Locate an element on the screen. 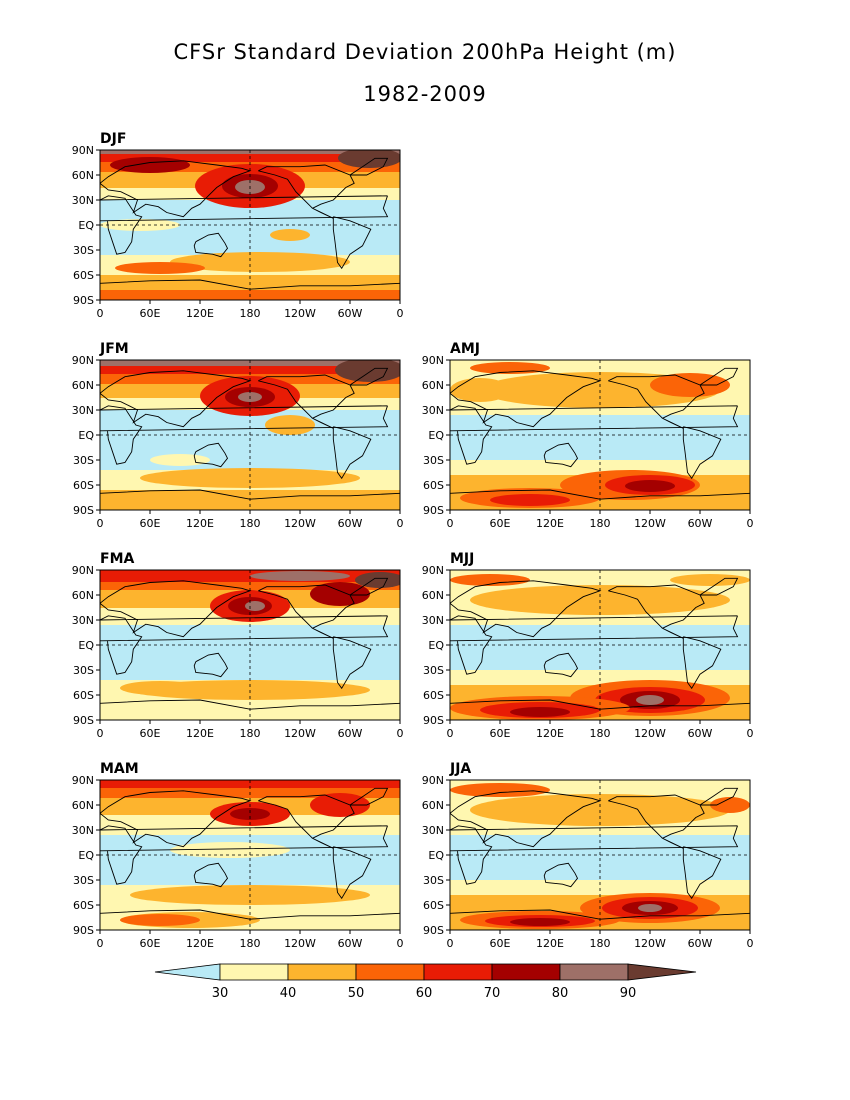 This screenshot has width=850, height=1100. colorbar-low-arrow is located at coordinates (187, 972).